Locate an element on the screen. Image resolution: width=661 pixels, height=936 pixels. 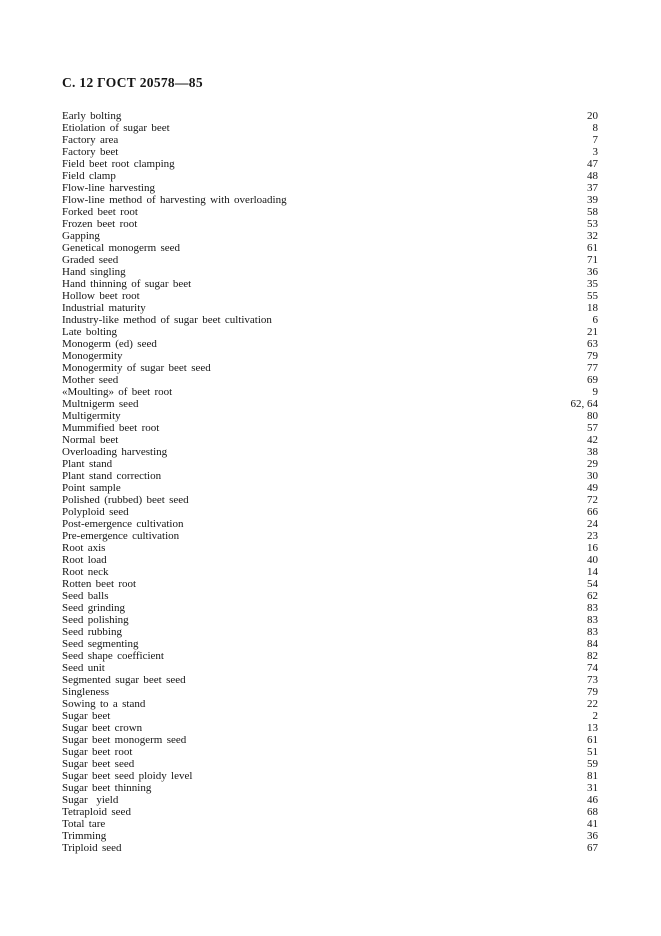
index-page-number: 9 is located at coordinates (595, 392).